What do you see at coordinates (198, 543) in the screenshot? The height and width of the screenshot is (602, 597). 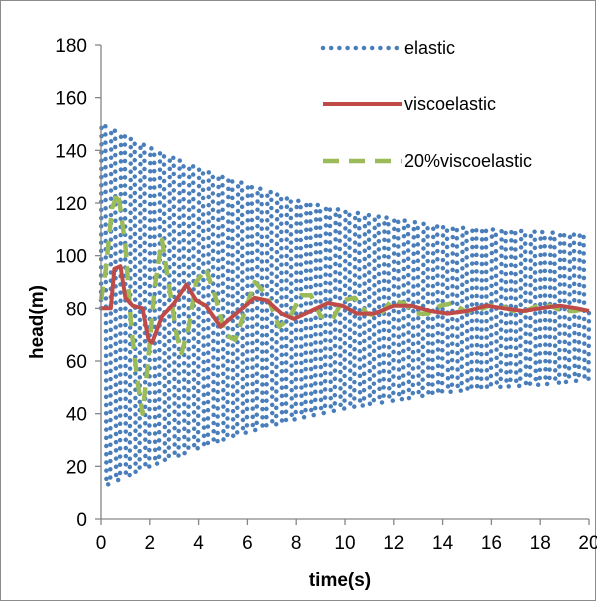 I see `x-tick-label: 4` at bounding box center [198, 543].